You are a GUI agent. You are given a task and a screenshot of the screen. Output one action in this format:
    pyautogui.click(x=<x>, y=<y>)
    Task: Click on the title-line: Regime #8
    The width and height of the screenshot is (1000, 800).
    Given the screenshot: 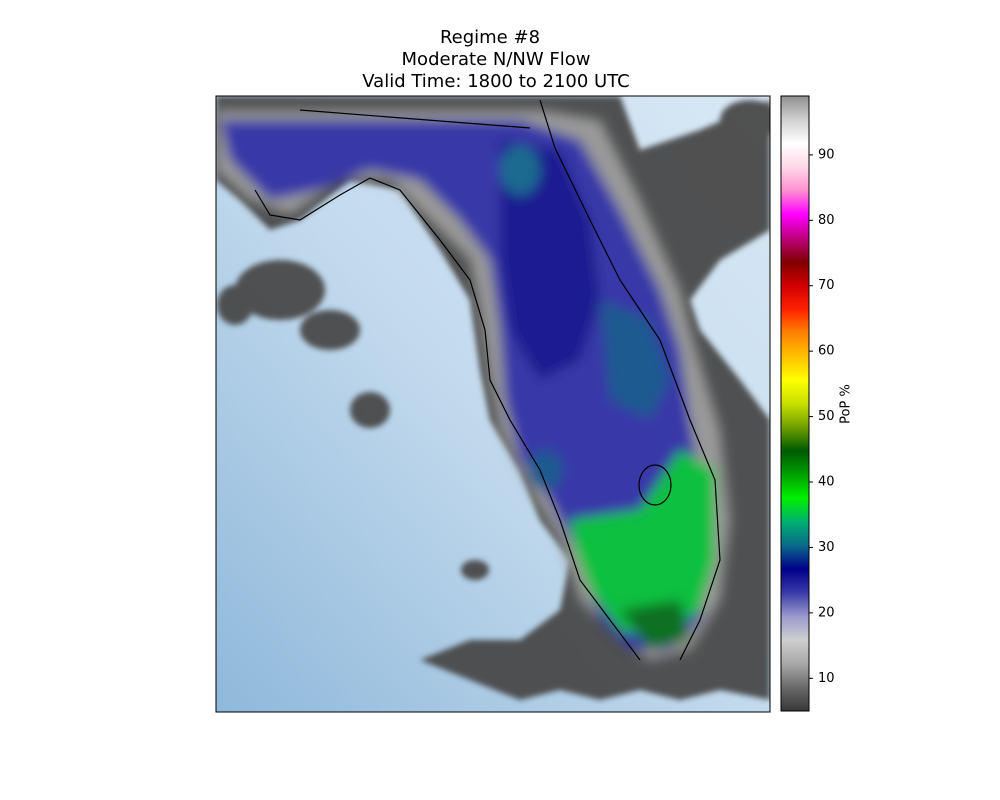 What is the action you would take?
    pyautogui.click(x=490, y=37)
    